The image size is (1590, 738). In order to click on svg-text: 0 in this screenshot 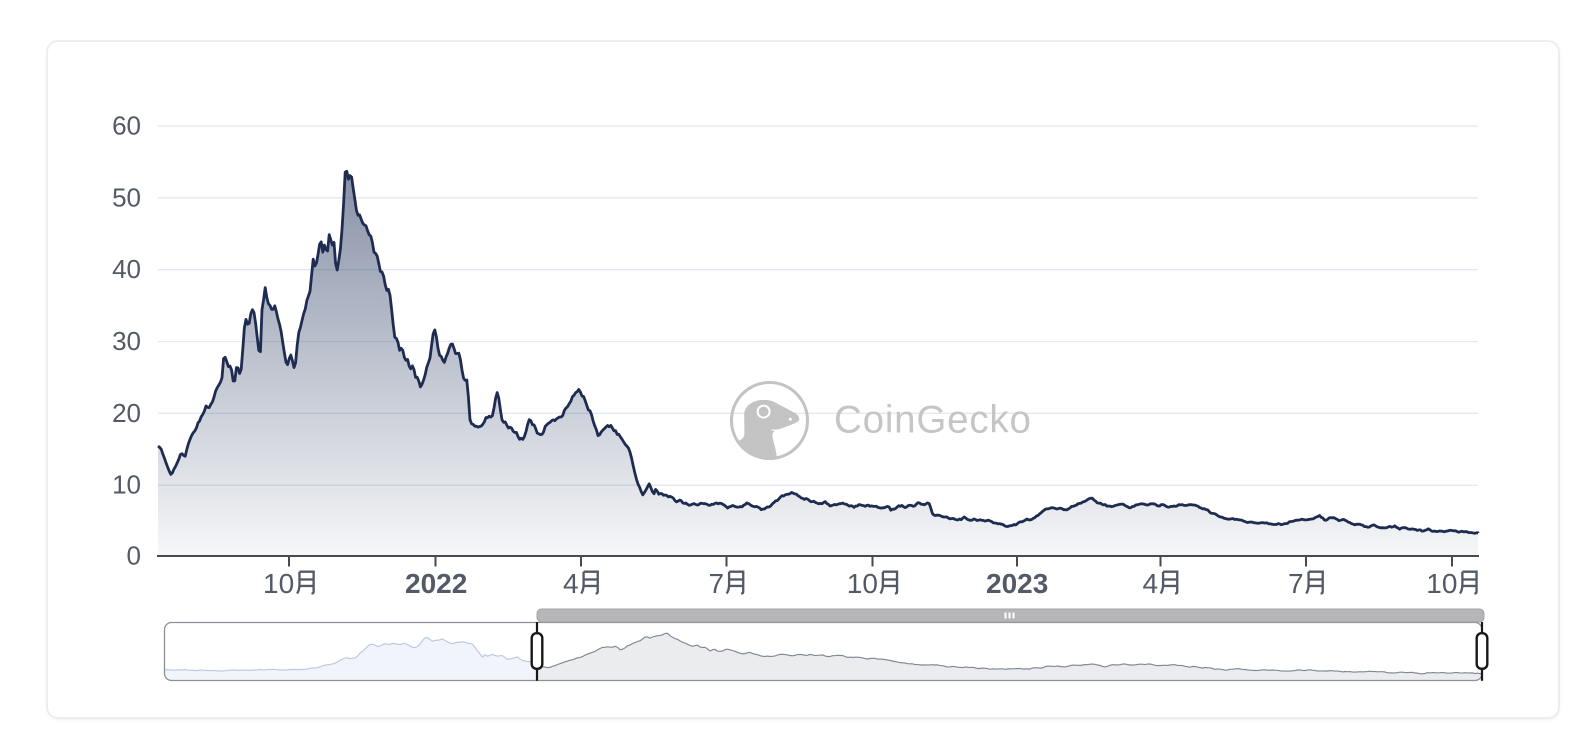, I will do `click(134, 556)`.